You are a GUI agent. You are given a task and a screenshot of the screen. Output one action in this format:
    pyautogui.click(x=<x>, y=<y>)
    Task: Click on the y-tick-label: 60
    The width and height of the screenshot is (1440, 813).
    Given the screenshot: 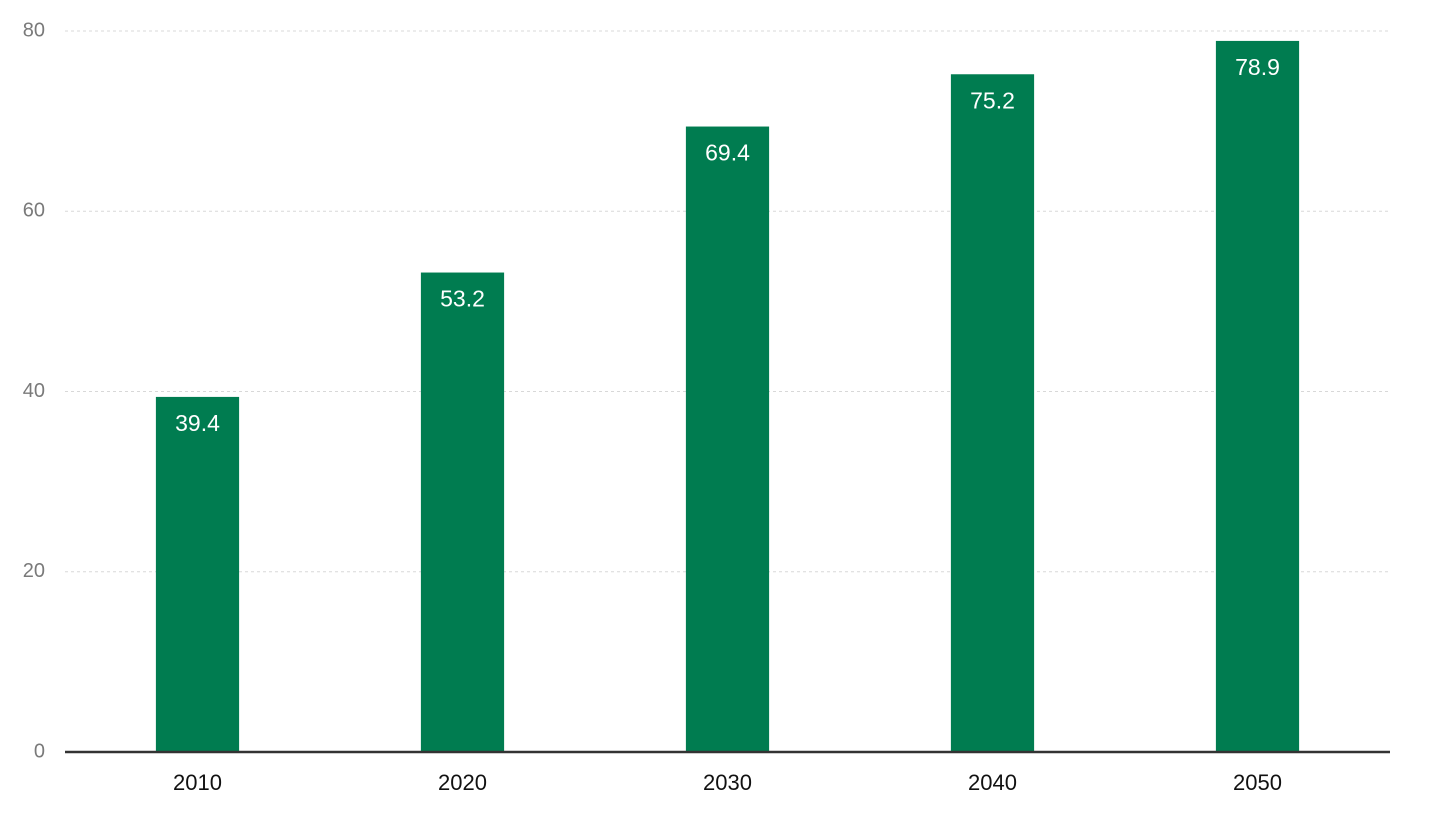 What is the action you would take?
    pyautogui.click(x=34, y=211)
    